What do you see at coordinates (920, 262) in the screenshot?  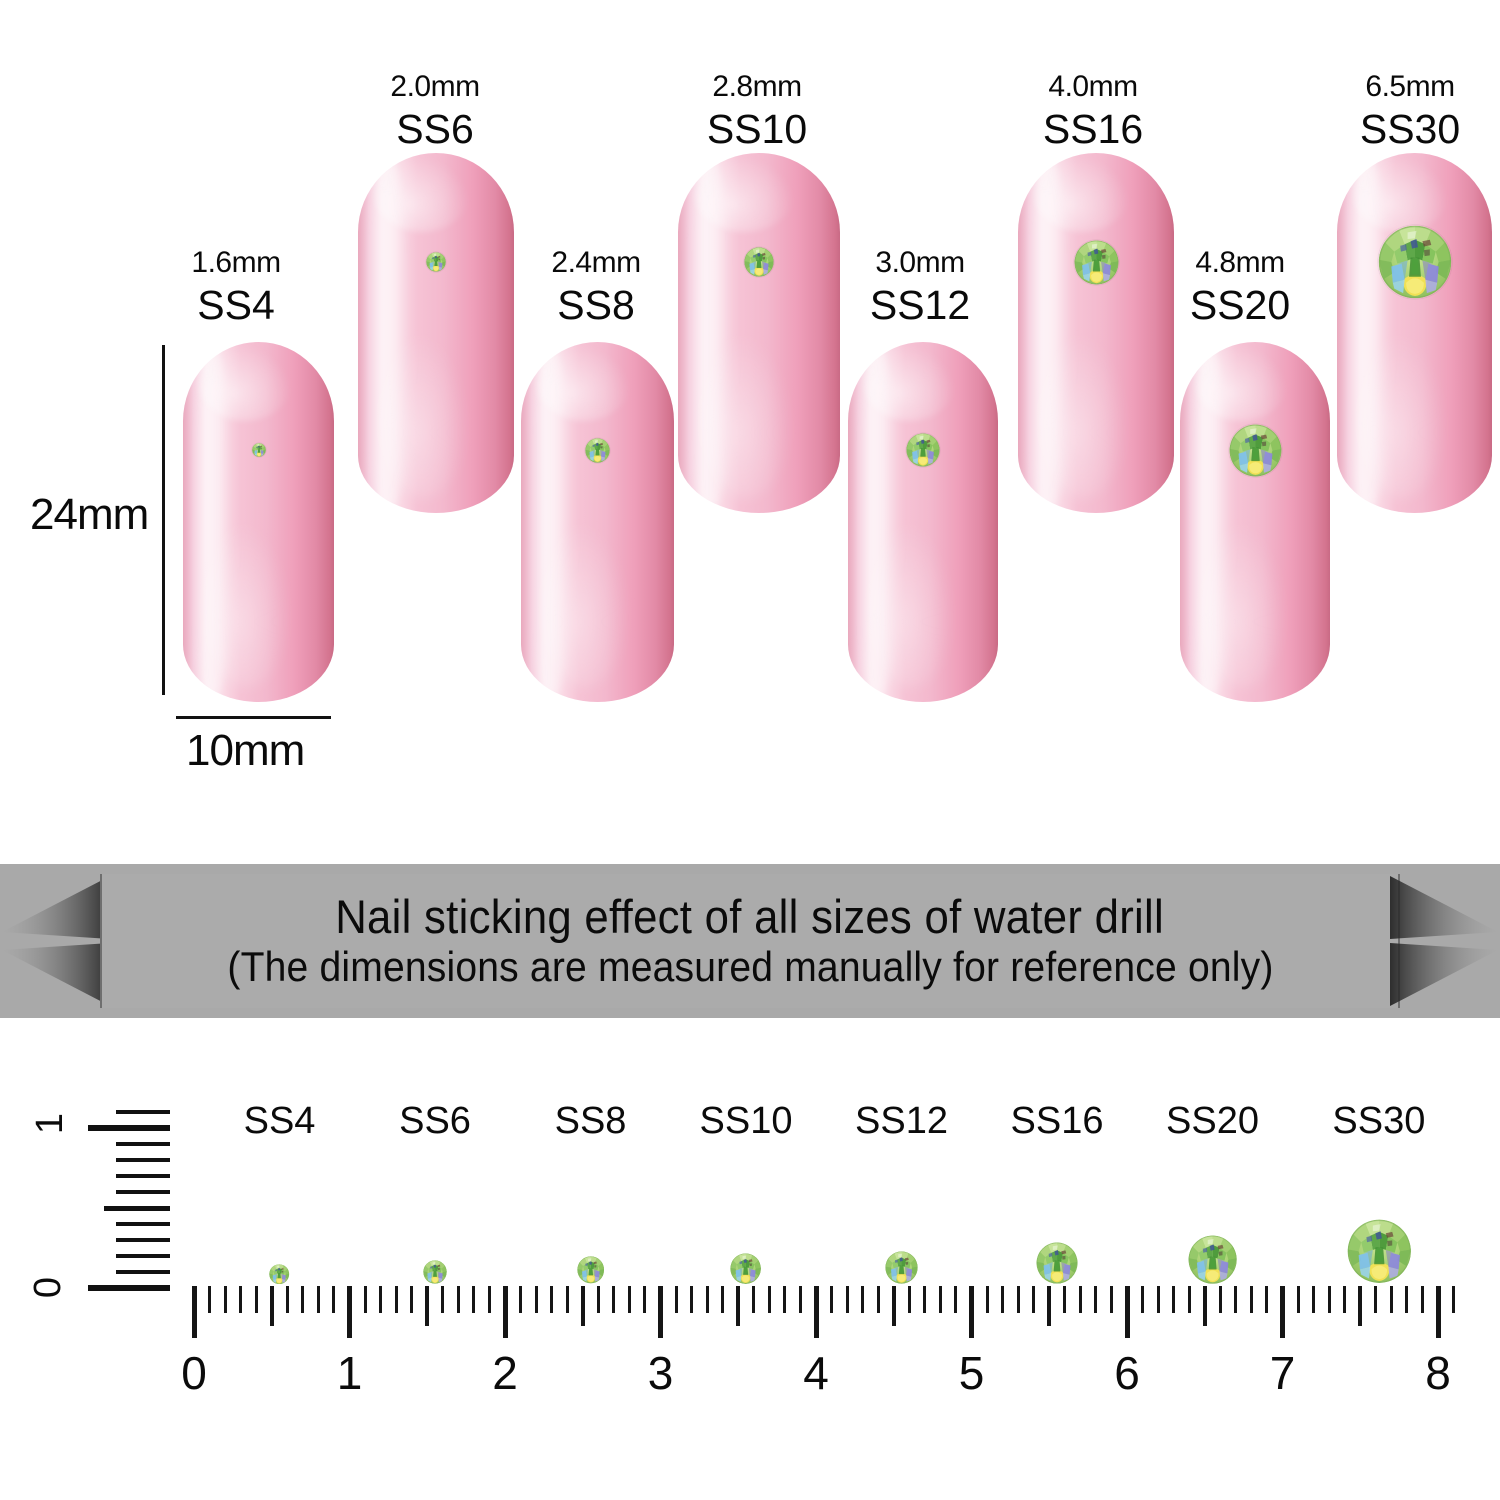 I see `size-mm-label: 3.0mm` at bounding box center [920, 262].